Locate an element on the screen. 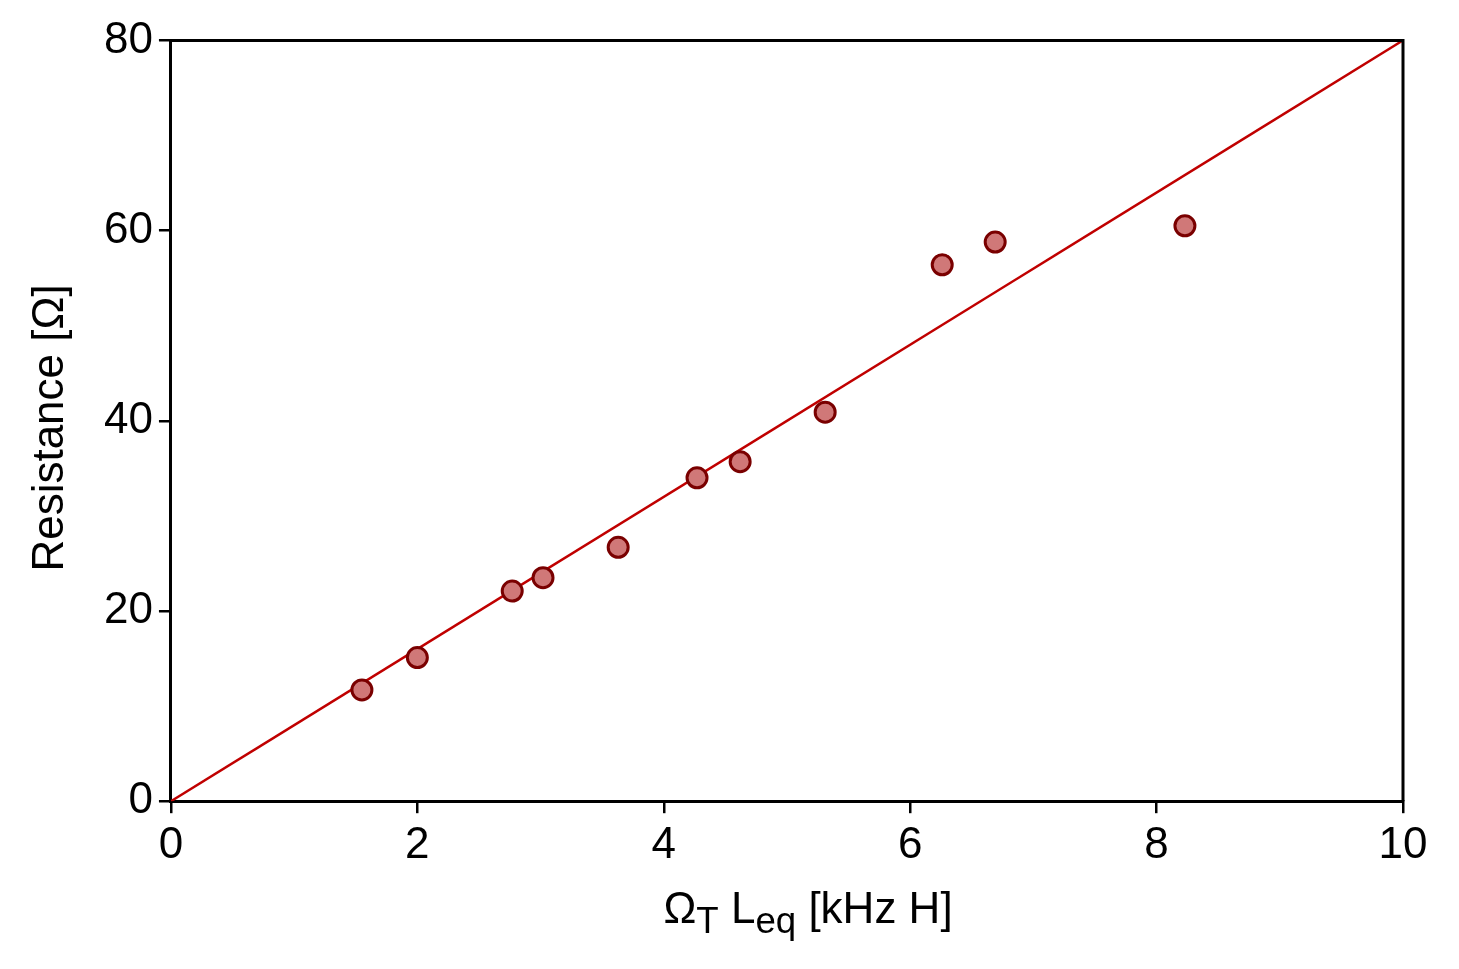  x-tick-label: 8 is located at coordinates (1156, 842).